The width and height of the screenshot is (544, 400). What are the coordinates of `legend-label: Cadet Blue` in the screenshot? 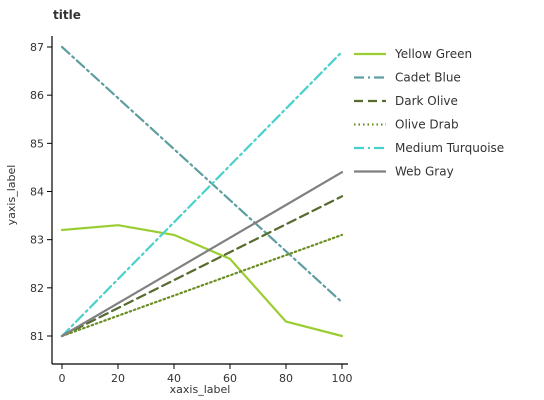 It's located at (428, 78).